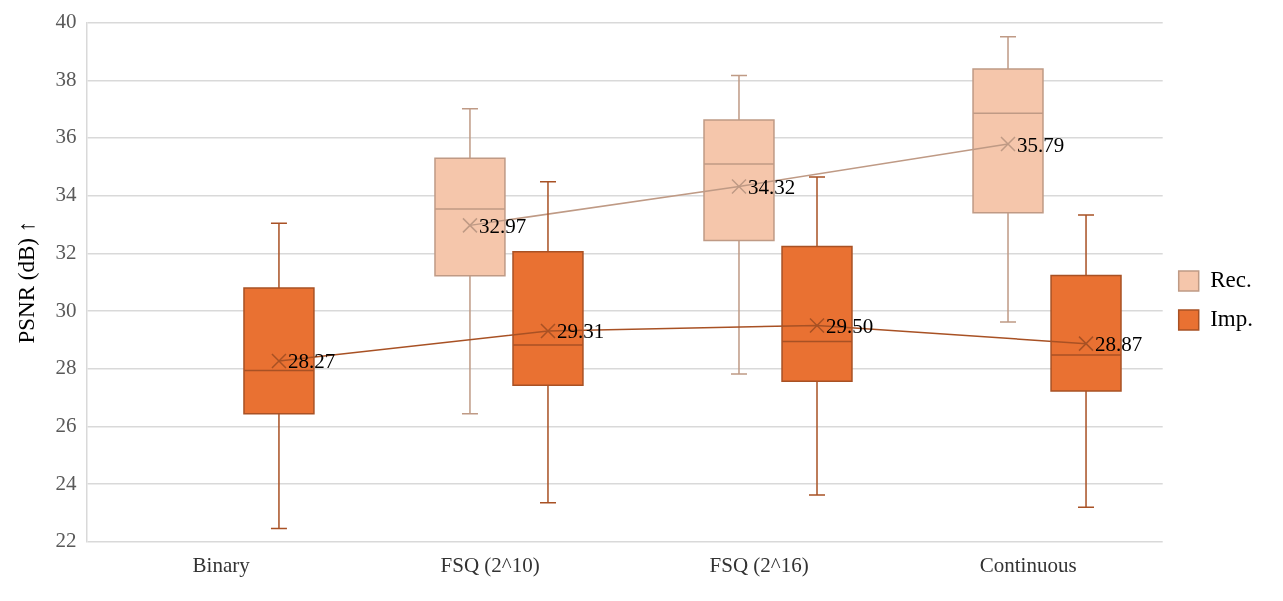  I want to click on y-tick-label: 24, so click(66, 482).